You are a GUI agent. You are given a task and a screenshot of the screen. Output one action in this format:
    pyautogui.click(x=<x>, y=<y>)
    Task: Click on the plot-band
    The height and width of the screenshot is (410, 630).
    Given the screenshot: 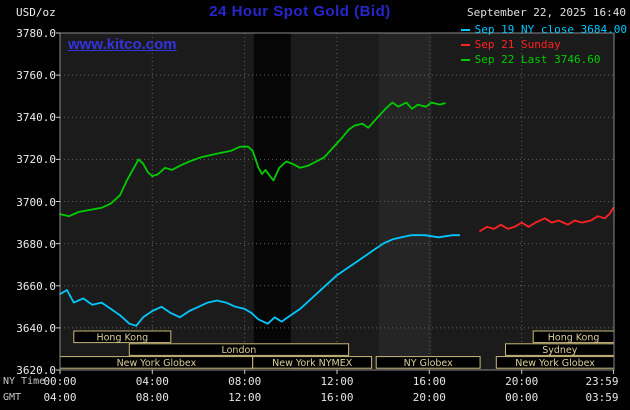 What is the action you would take?
    pyautogui.click(x=405, y=201)
    